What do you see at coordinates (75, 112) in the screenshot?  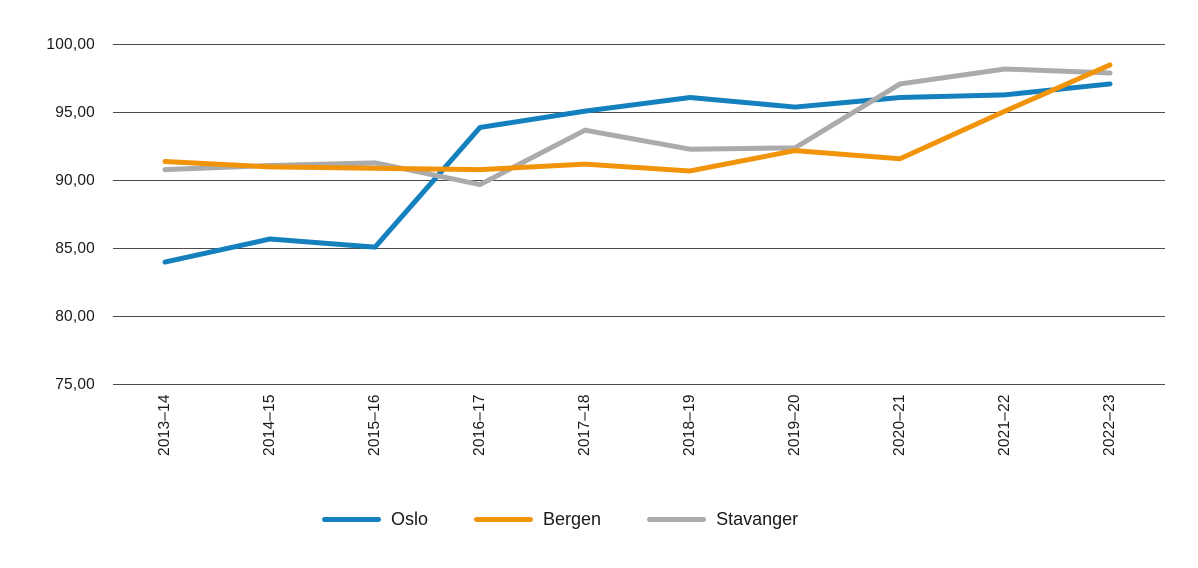 I see `y-tick-label: 95,00` at bounding box center [75, 112].